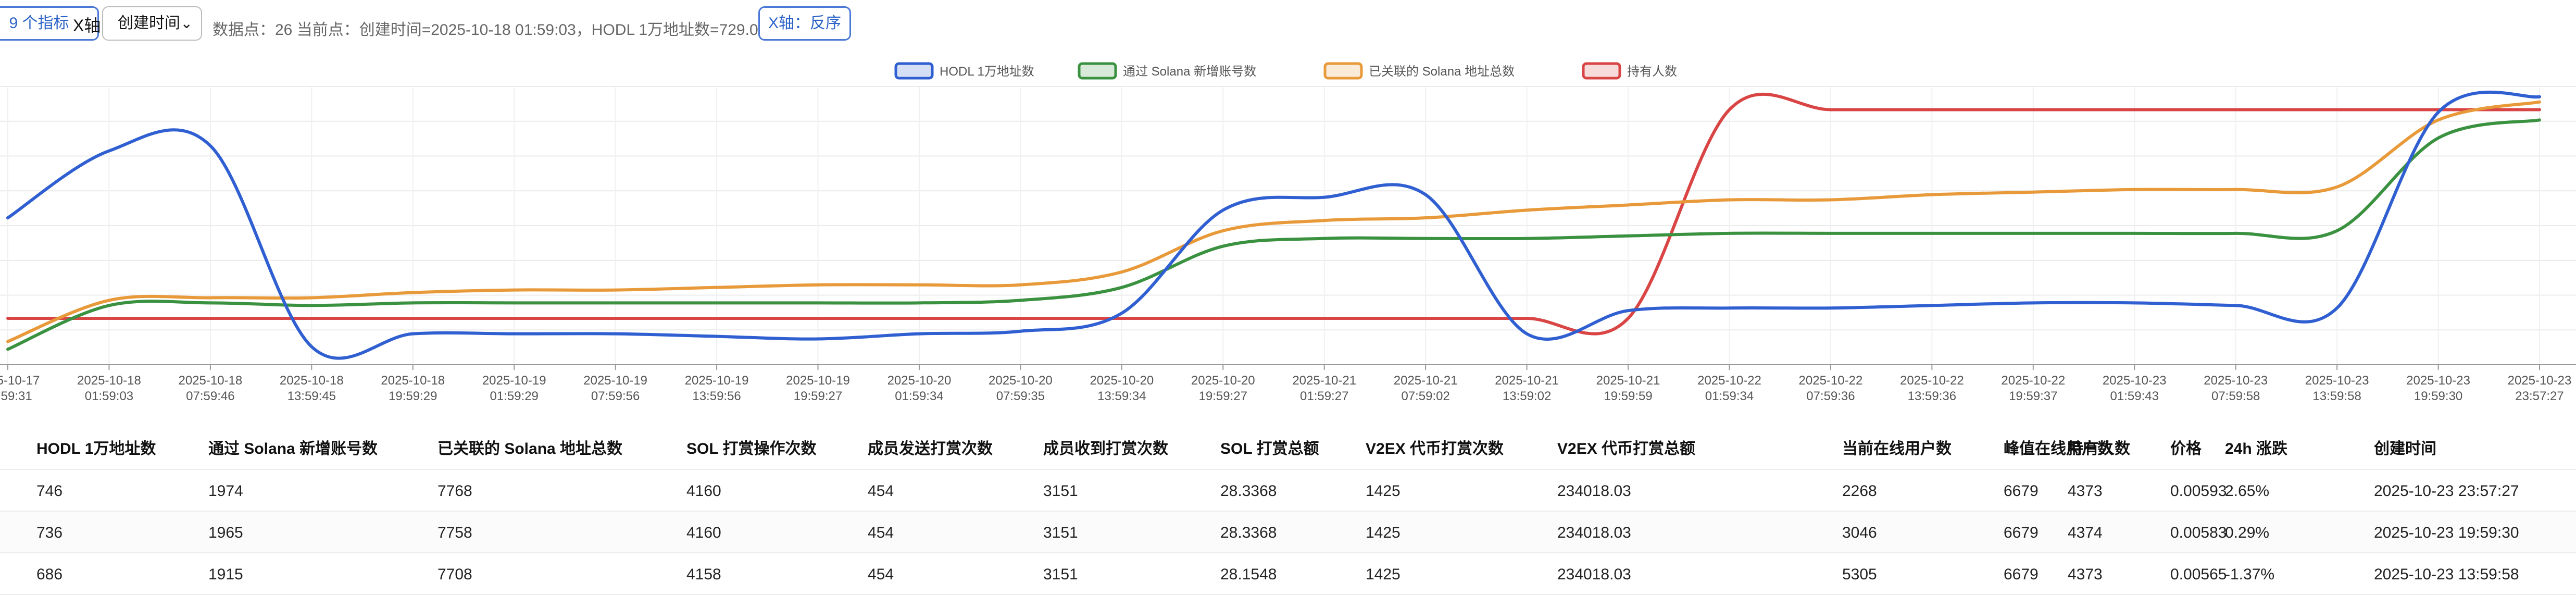 The image size is (2576, 595). I want to click on column-header: HODL 1万地址数, so click(96, 448).